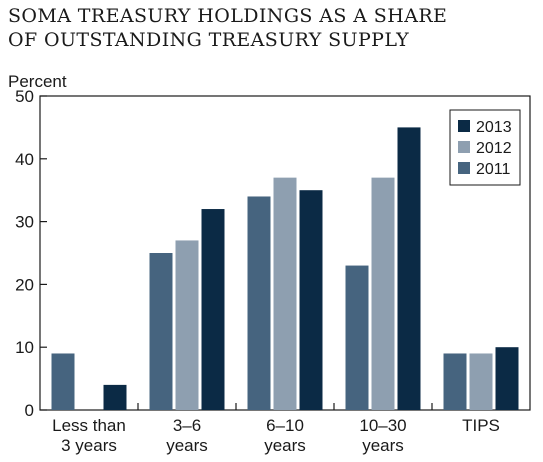  I want to click on category-label-4-line-0: TIPS, so click(481, 425).